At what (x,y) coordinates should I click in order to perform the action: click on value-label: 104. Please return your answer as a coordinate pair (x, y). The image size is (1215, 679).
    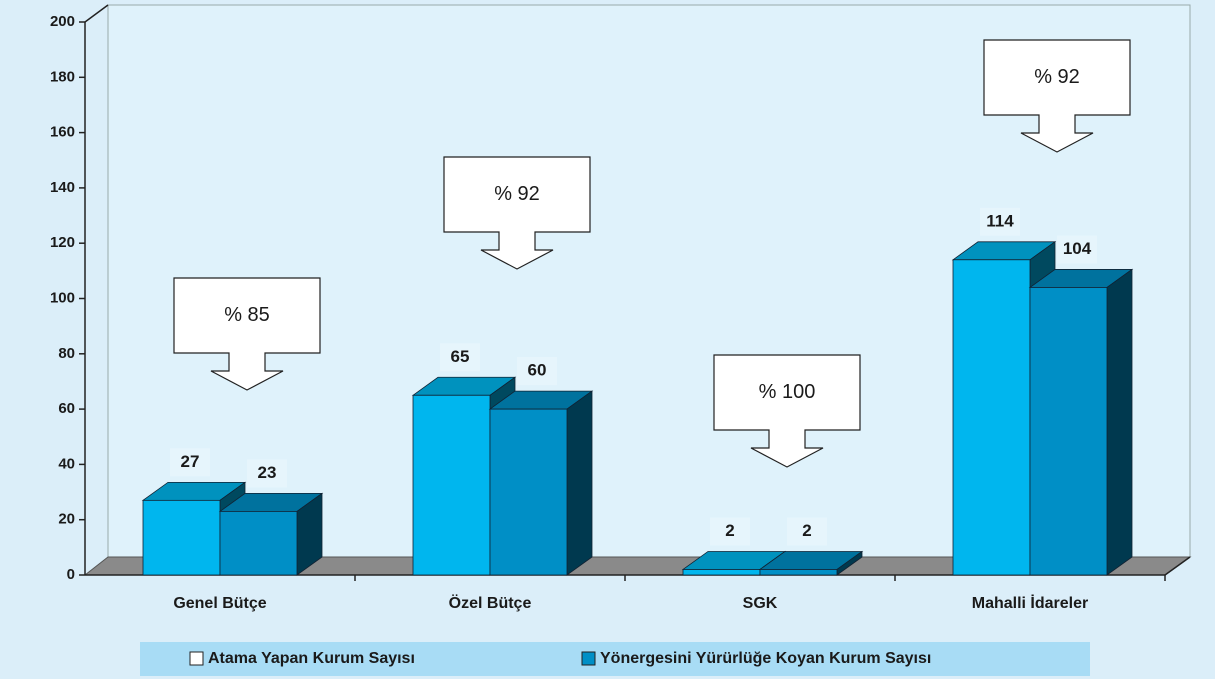
    Looking at the image, I should click on (1077, 248).